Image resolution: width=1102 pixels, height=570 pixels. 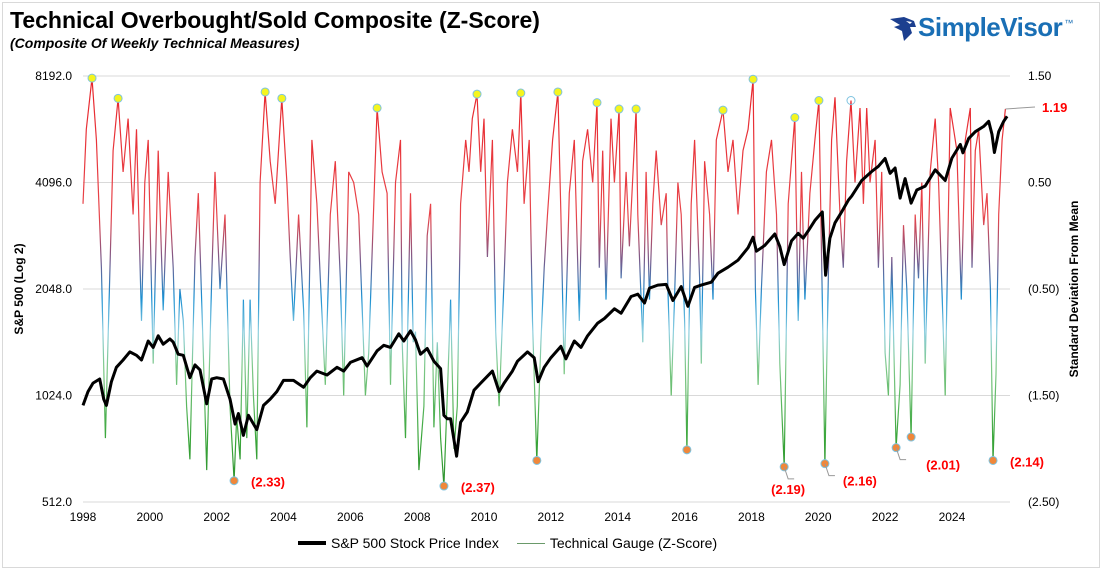 What do you see at coordinates (818, 517) in the screenshot?
I see `x-tick-label: 2020` at bounding box center [818, 517].